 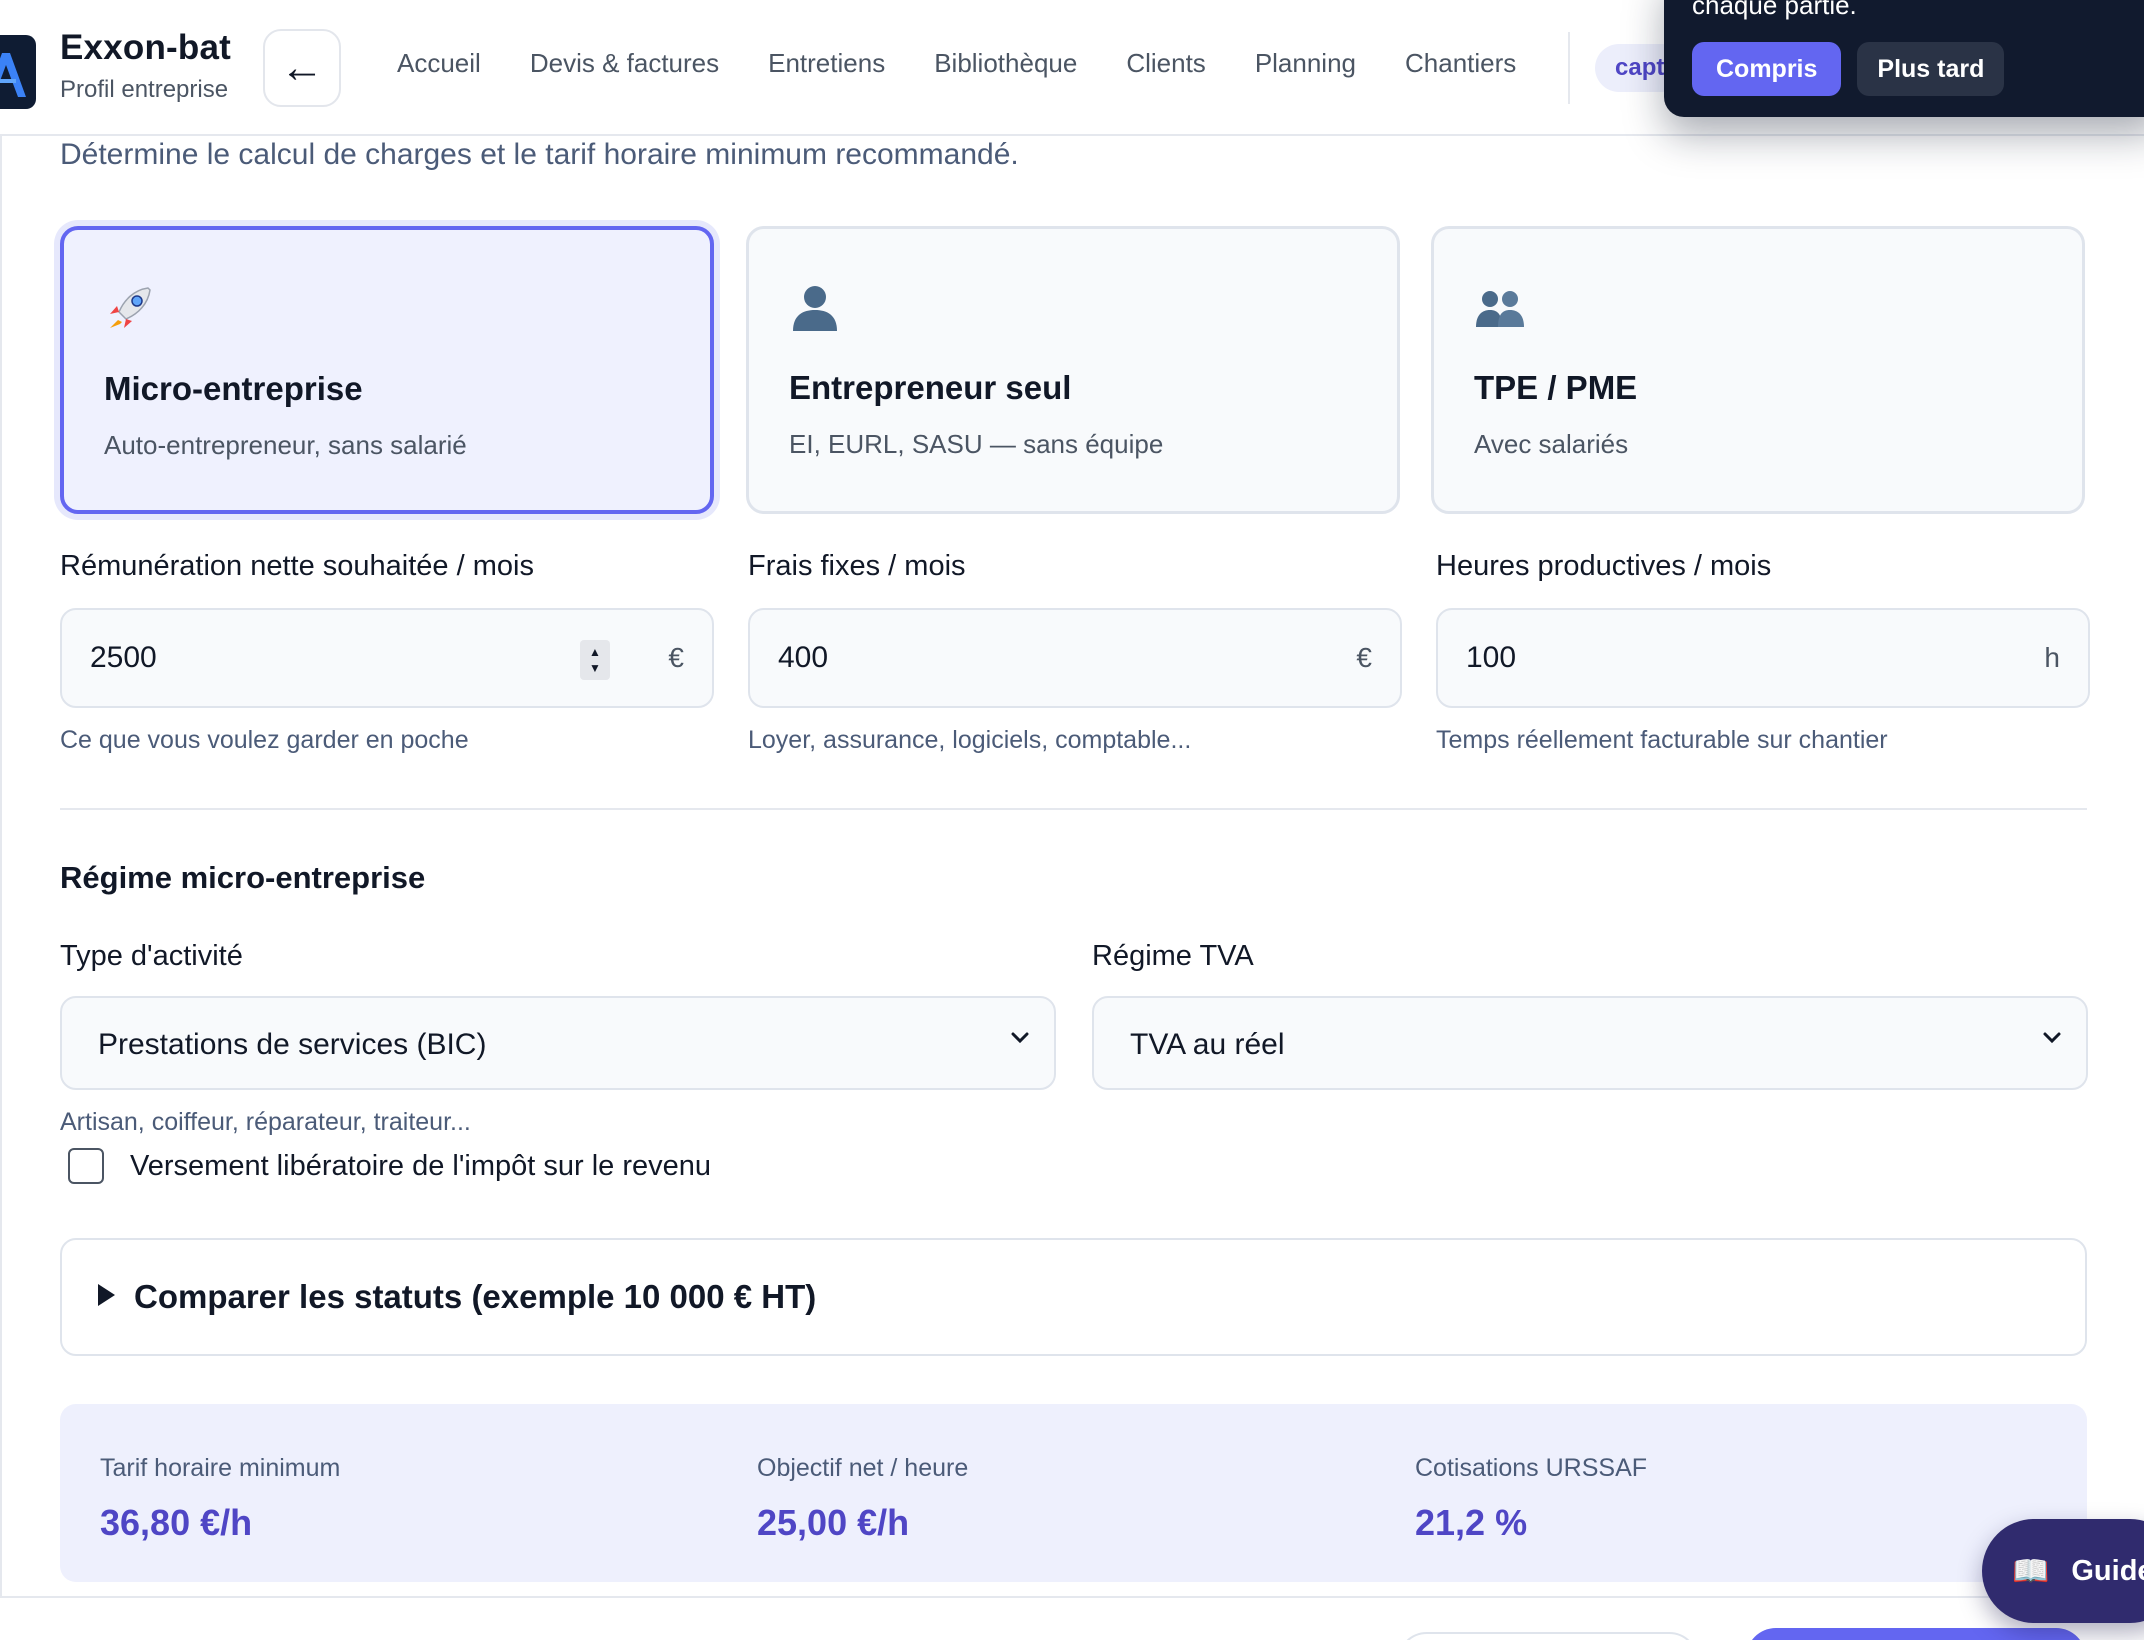 What do you see at coordinates (1166, 63) in the screenshot?
I see `nav-clients: Clients` at bounding box center [1166, 63].